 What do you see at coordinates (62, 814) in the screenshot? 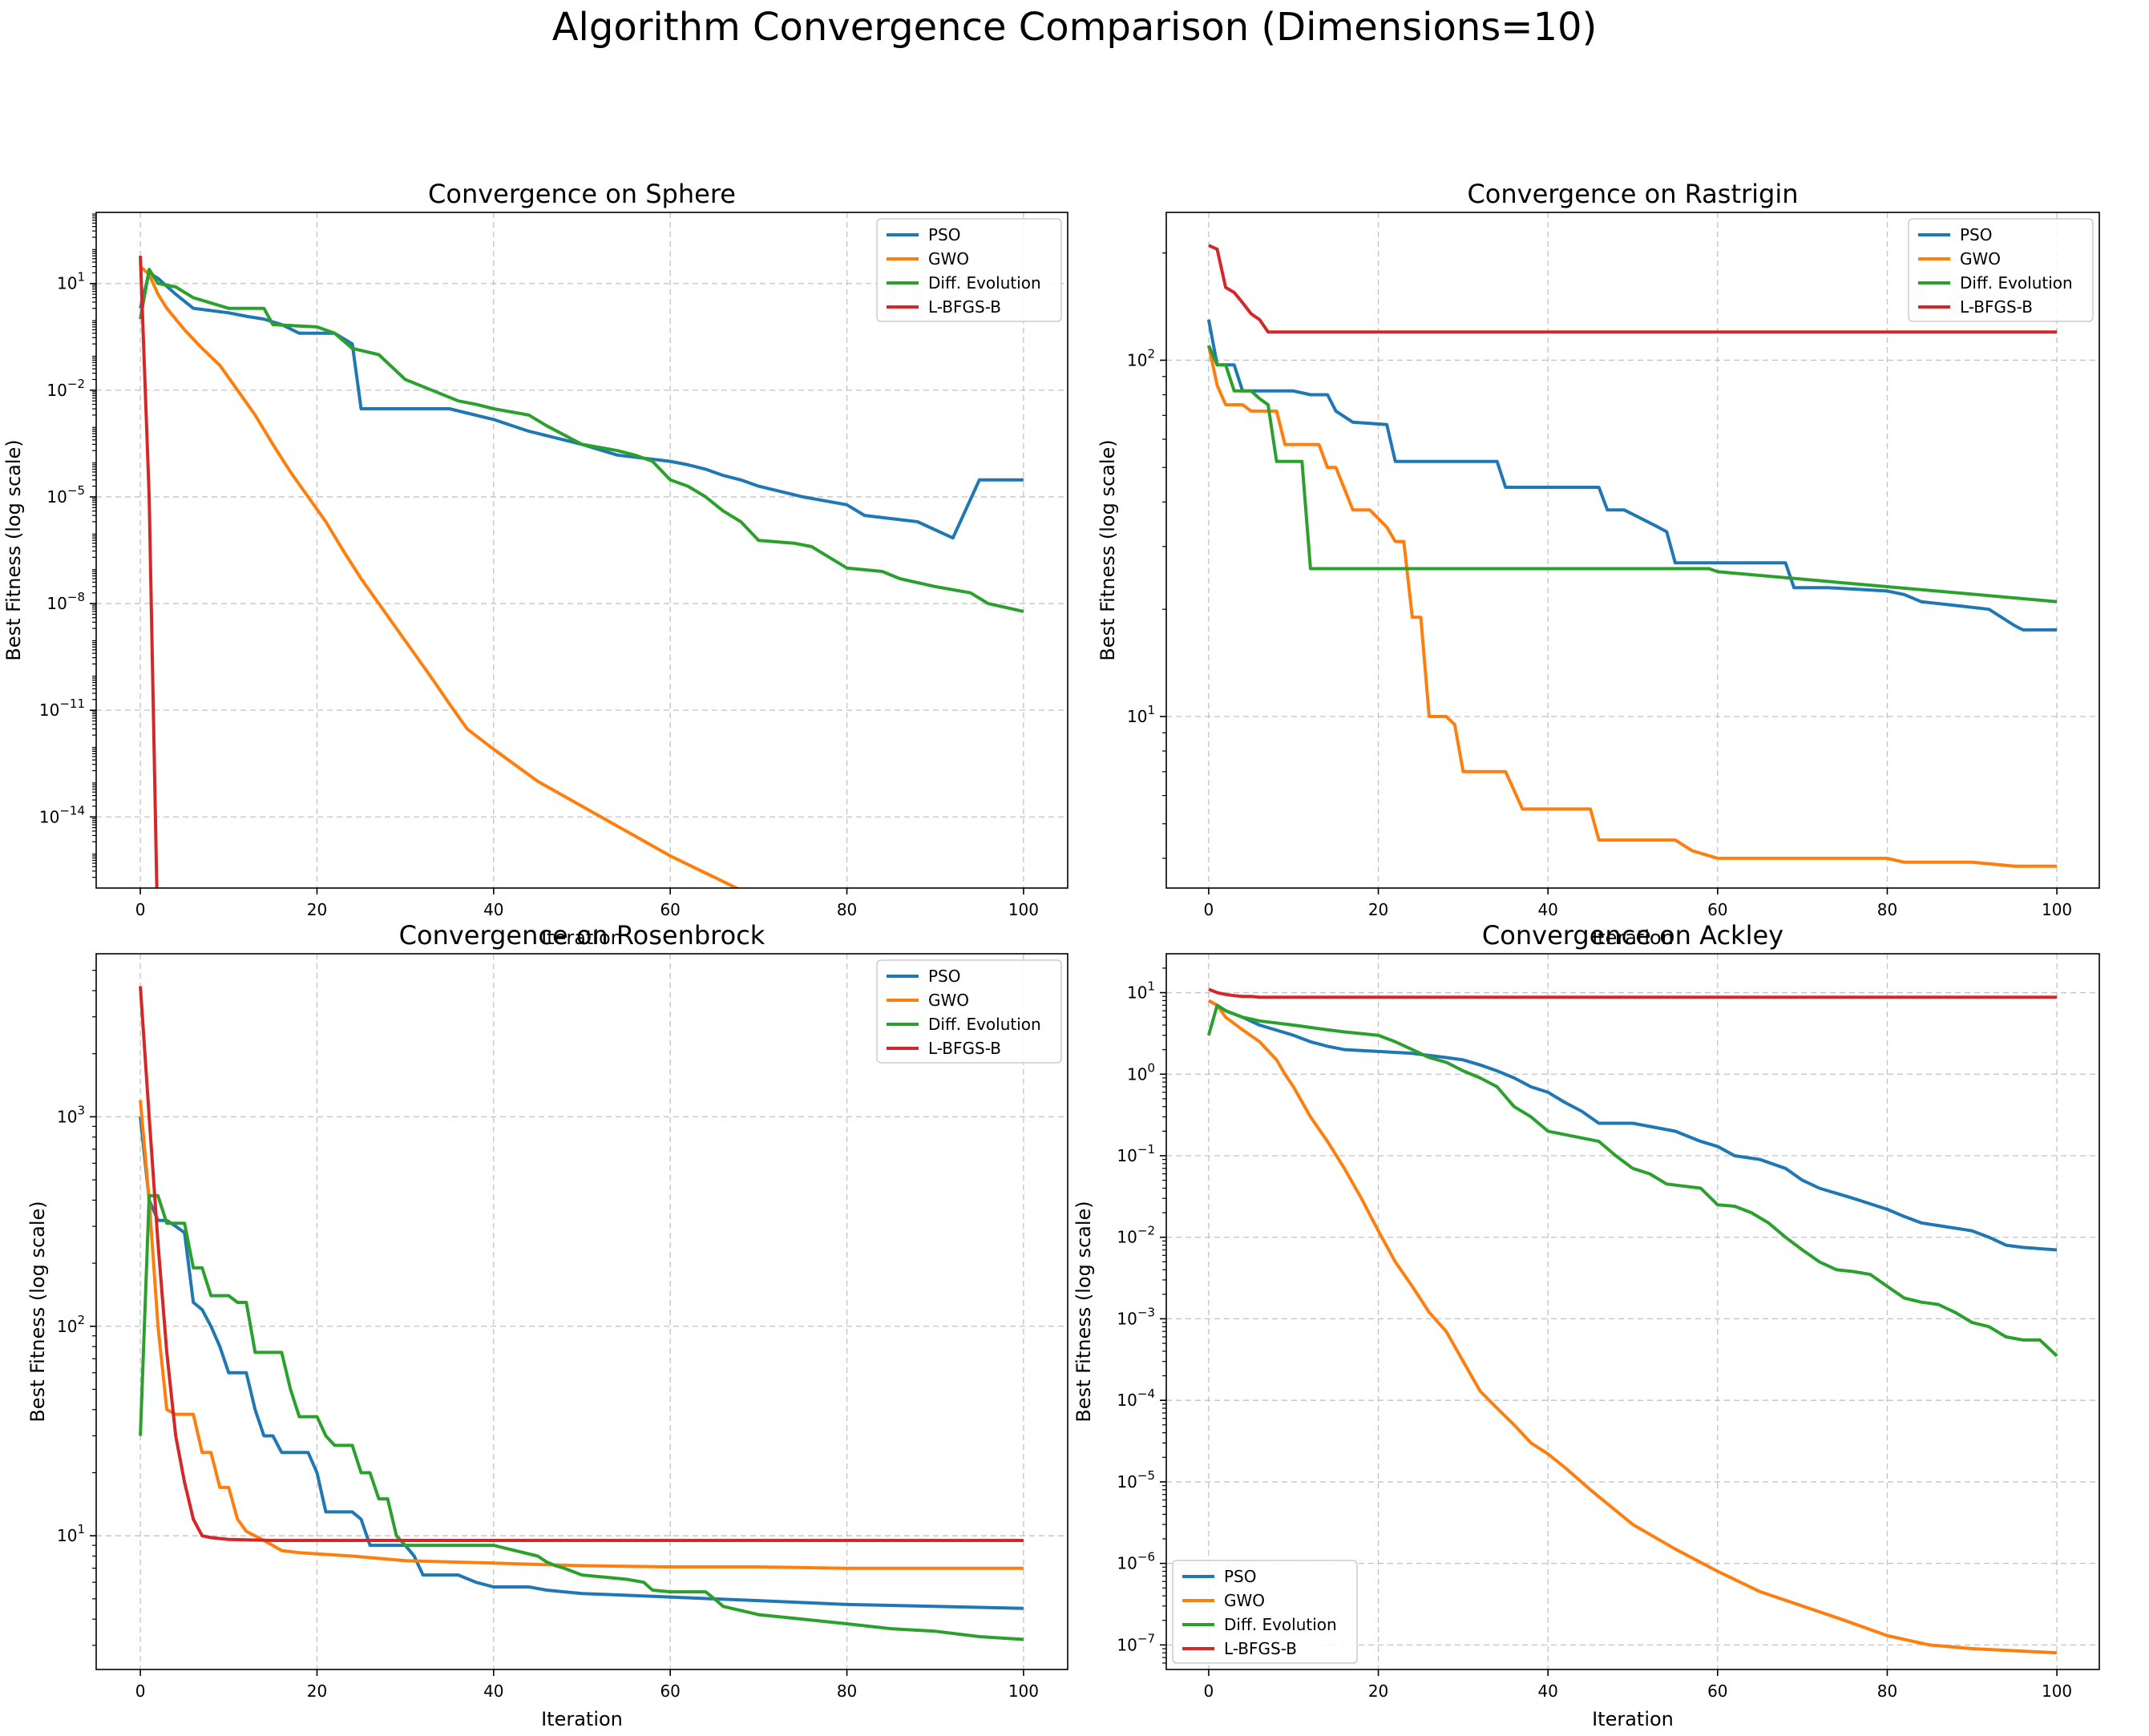
I see `tick-label-y: 10⁻¹⁴` at bounding box center [62, 814].